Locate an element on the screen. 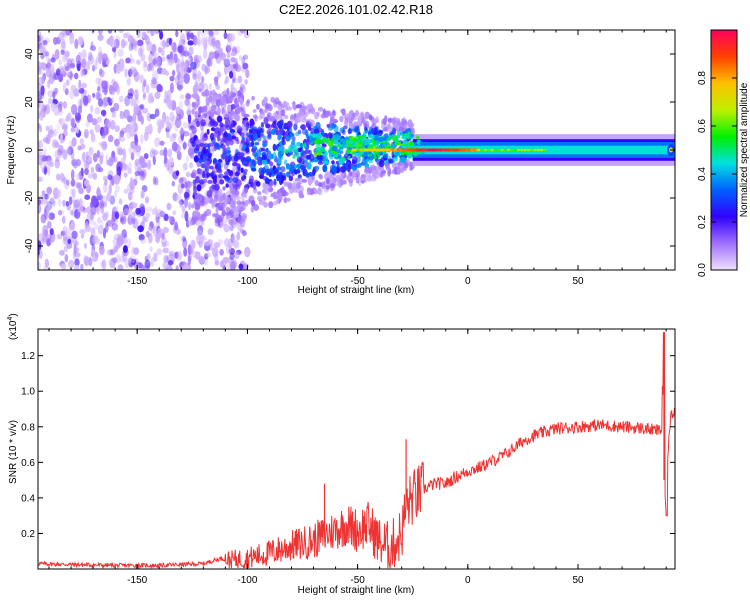 The image size is (750, 600). y-tick-label: 20 is located at coordinates (29, 102).